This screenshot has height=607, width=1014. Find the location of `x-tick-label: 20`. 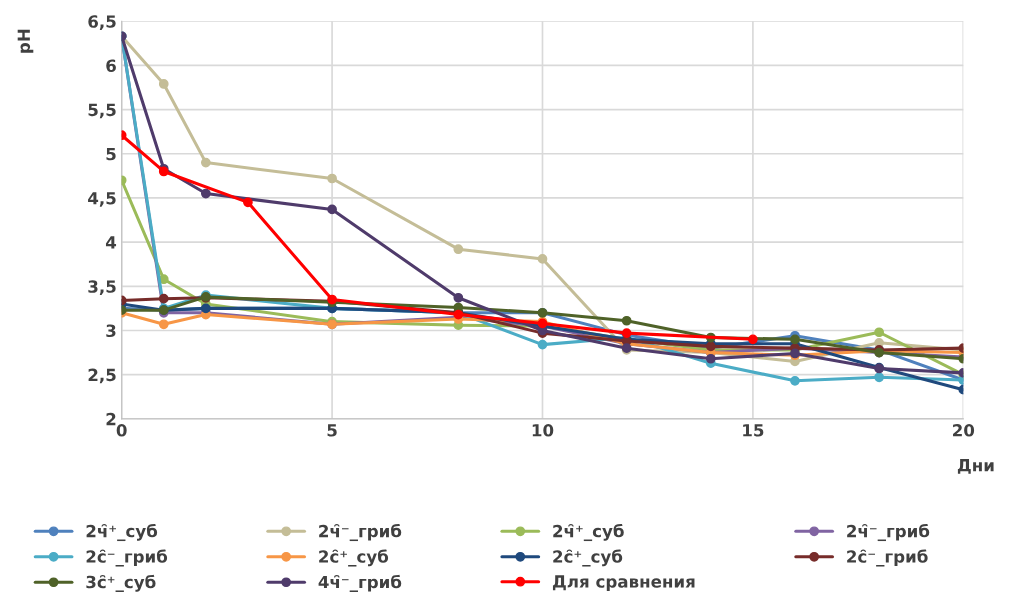

x-tick-label: 20 is located at coordinates (964, 430).